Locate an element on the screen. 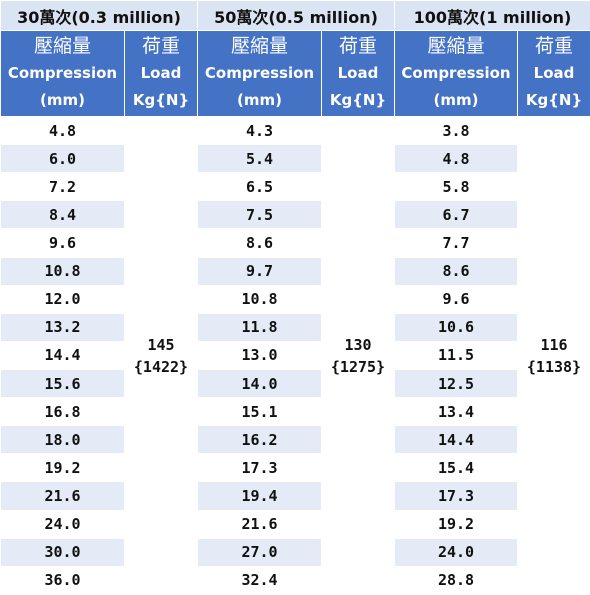 The image size is (590, 595). table-row: 14.4 13.0 11.5 is located at coordinates (295, 355).